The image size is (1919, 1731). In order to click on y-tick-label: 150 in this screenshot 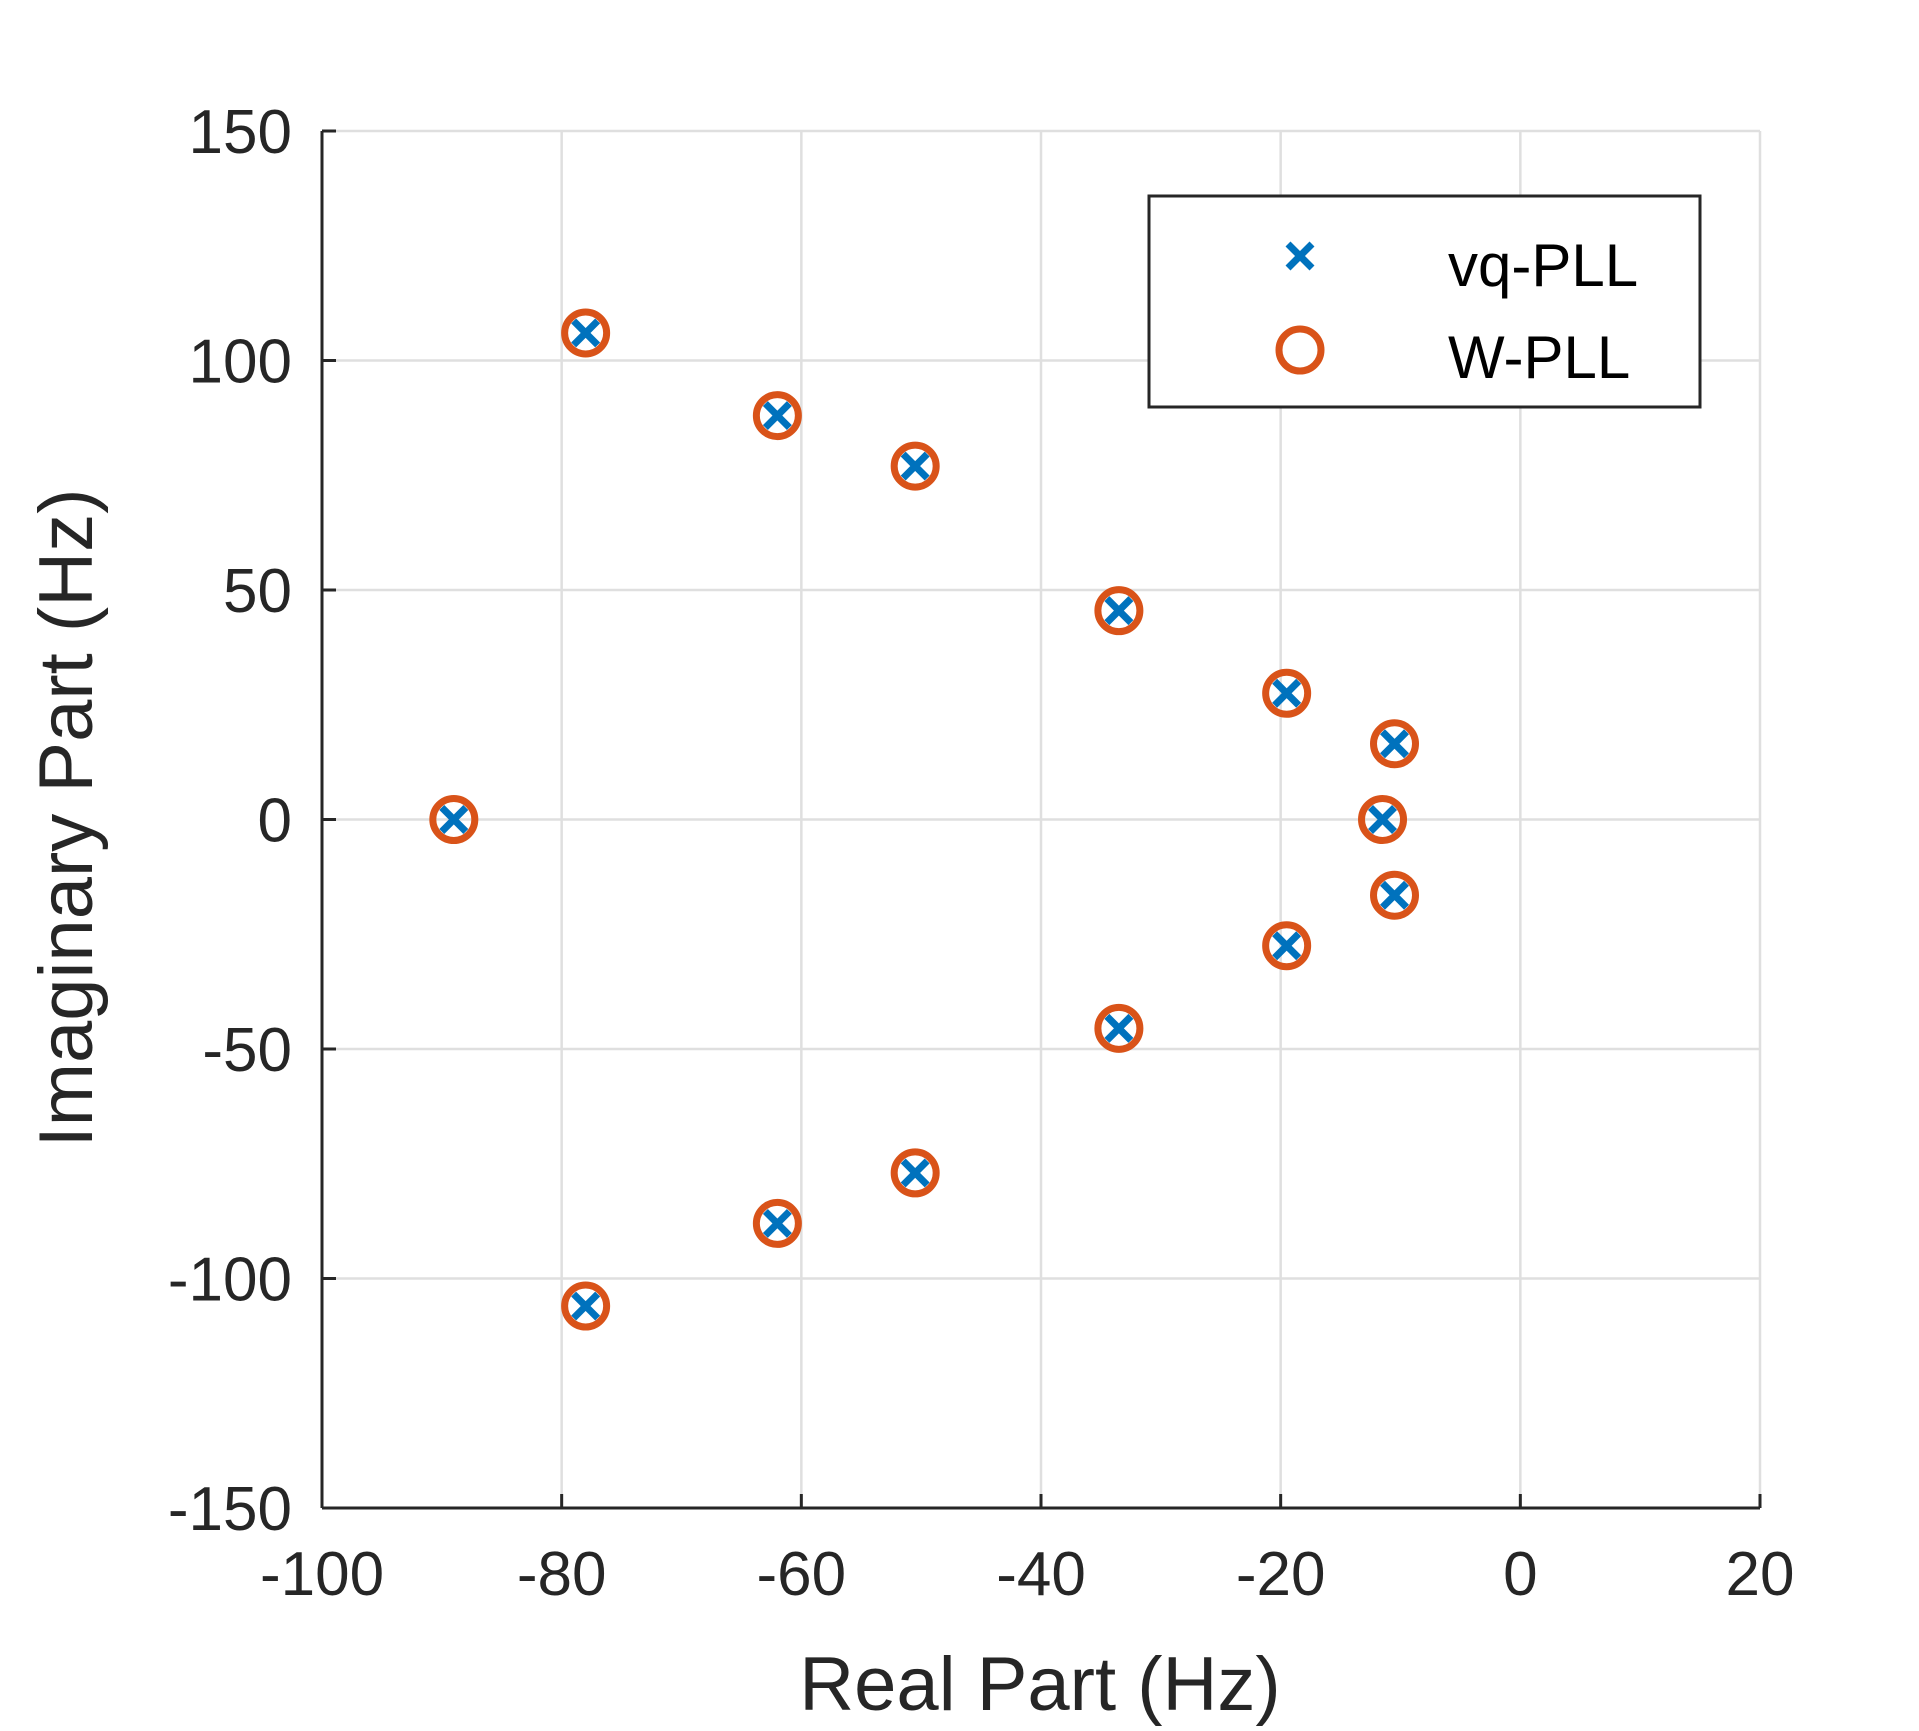, I will do `click(240, 132)`.